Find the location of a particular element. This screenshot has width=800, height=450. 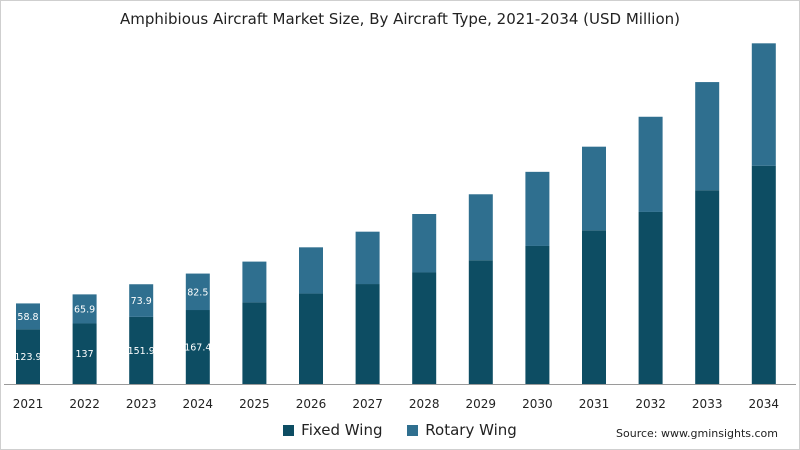

bar-rotary-wing-2023 is located at coordinates (141, 300).